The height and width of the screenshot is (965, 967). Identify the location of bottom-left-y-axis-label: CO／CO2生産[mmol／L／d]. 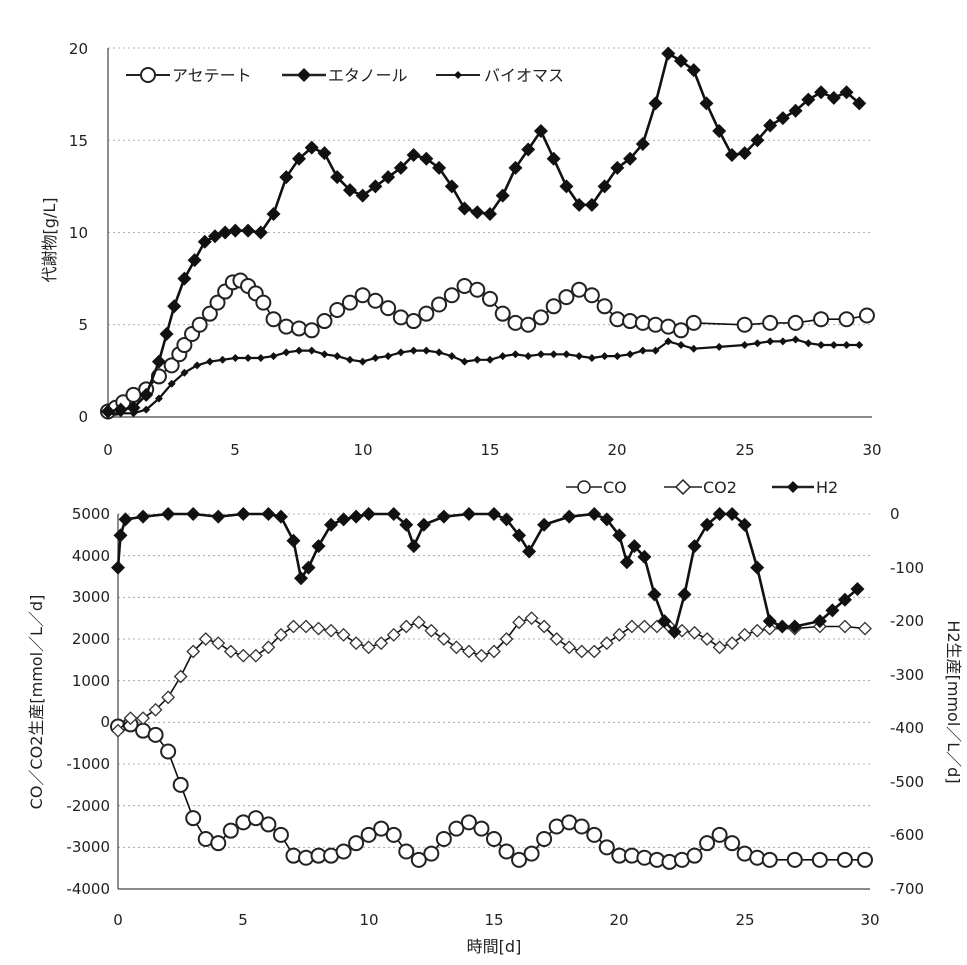
(36, 702).